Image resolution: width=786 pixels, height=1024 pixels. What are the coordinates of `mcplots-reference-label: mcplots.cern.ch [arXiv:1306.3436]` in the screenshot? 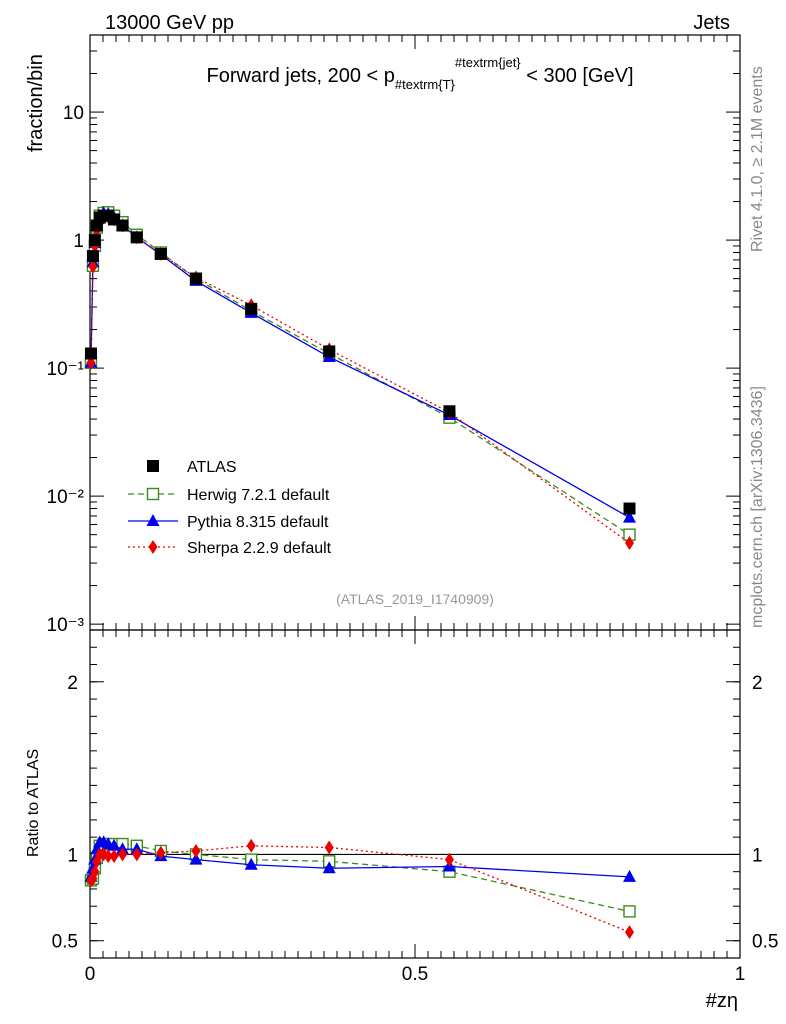 It's located at (757, 507).